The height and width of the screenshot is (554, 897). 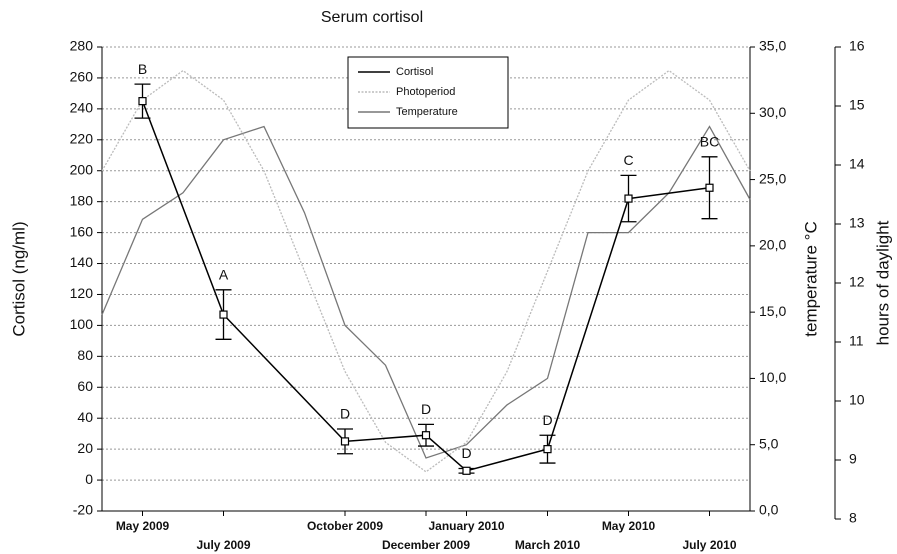 What do you see at coordinates (18, 278) in the screenshot?
I see `y-axis-title: Cortisol (ng/ml)` at bounding box center [18, 278].